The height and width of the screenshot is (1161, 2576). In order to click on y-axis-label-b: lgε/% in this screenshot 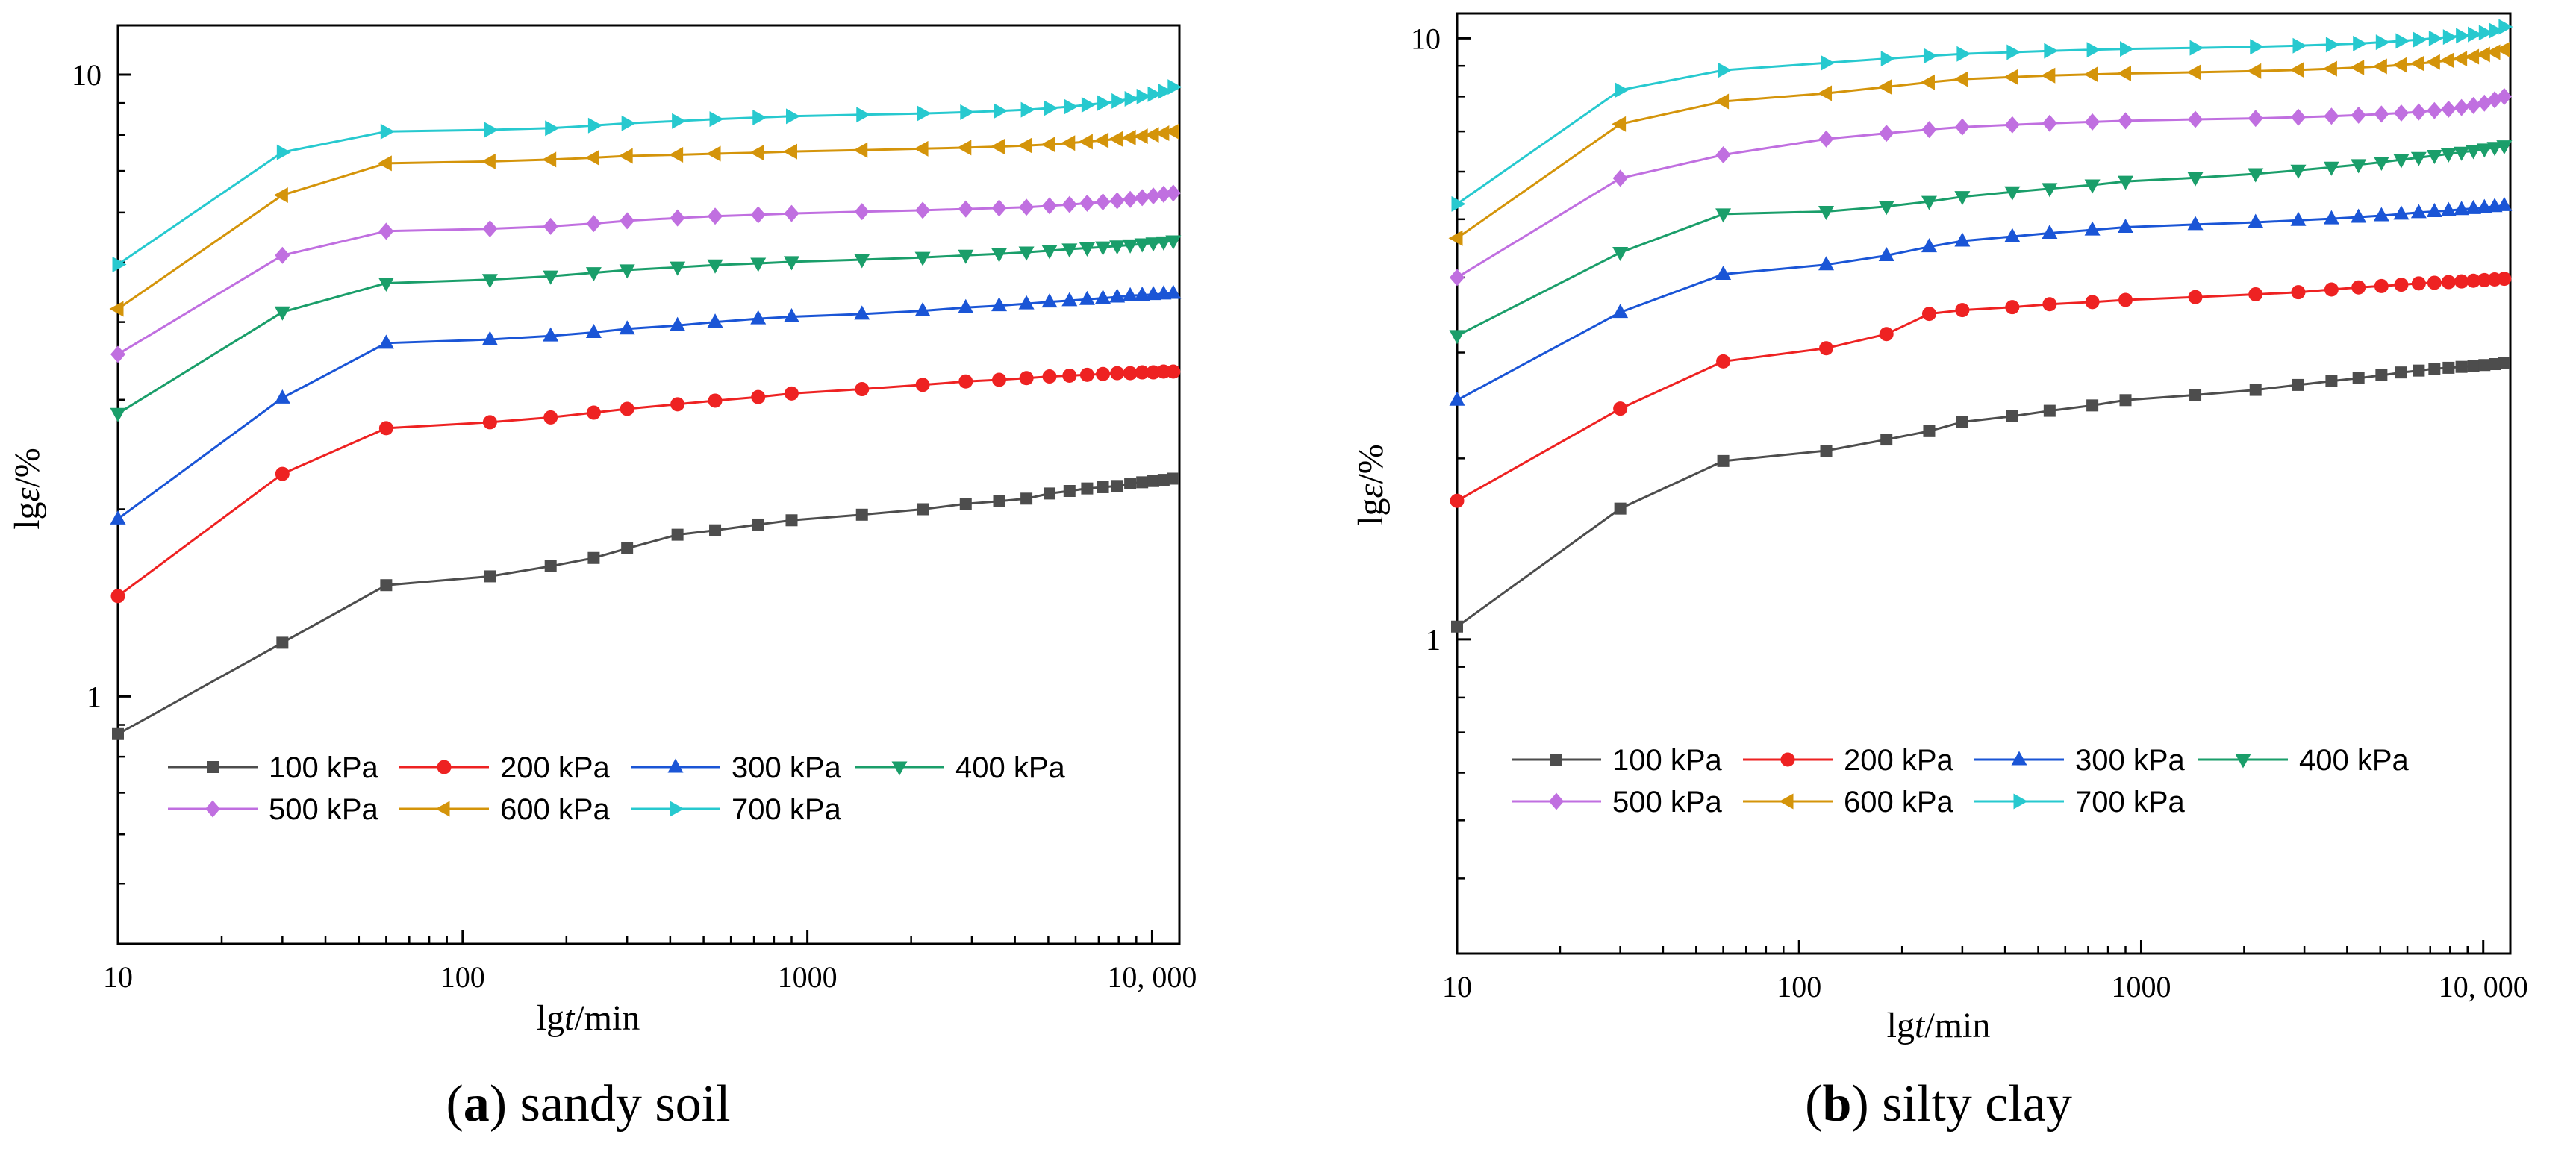, I will do `click(1371, 485)`.